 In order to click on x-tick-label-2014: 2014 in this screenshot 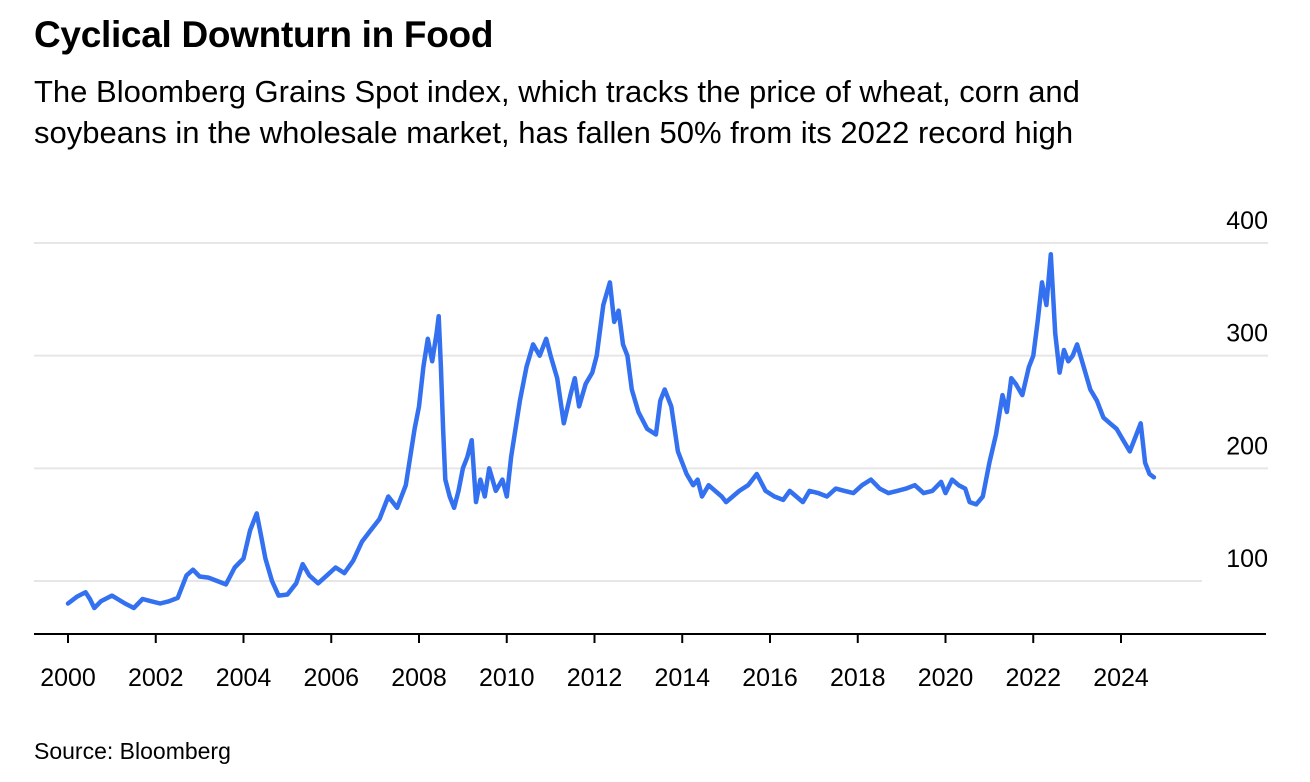, I will do `click(682, 678)`.